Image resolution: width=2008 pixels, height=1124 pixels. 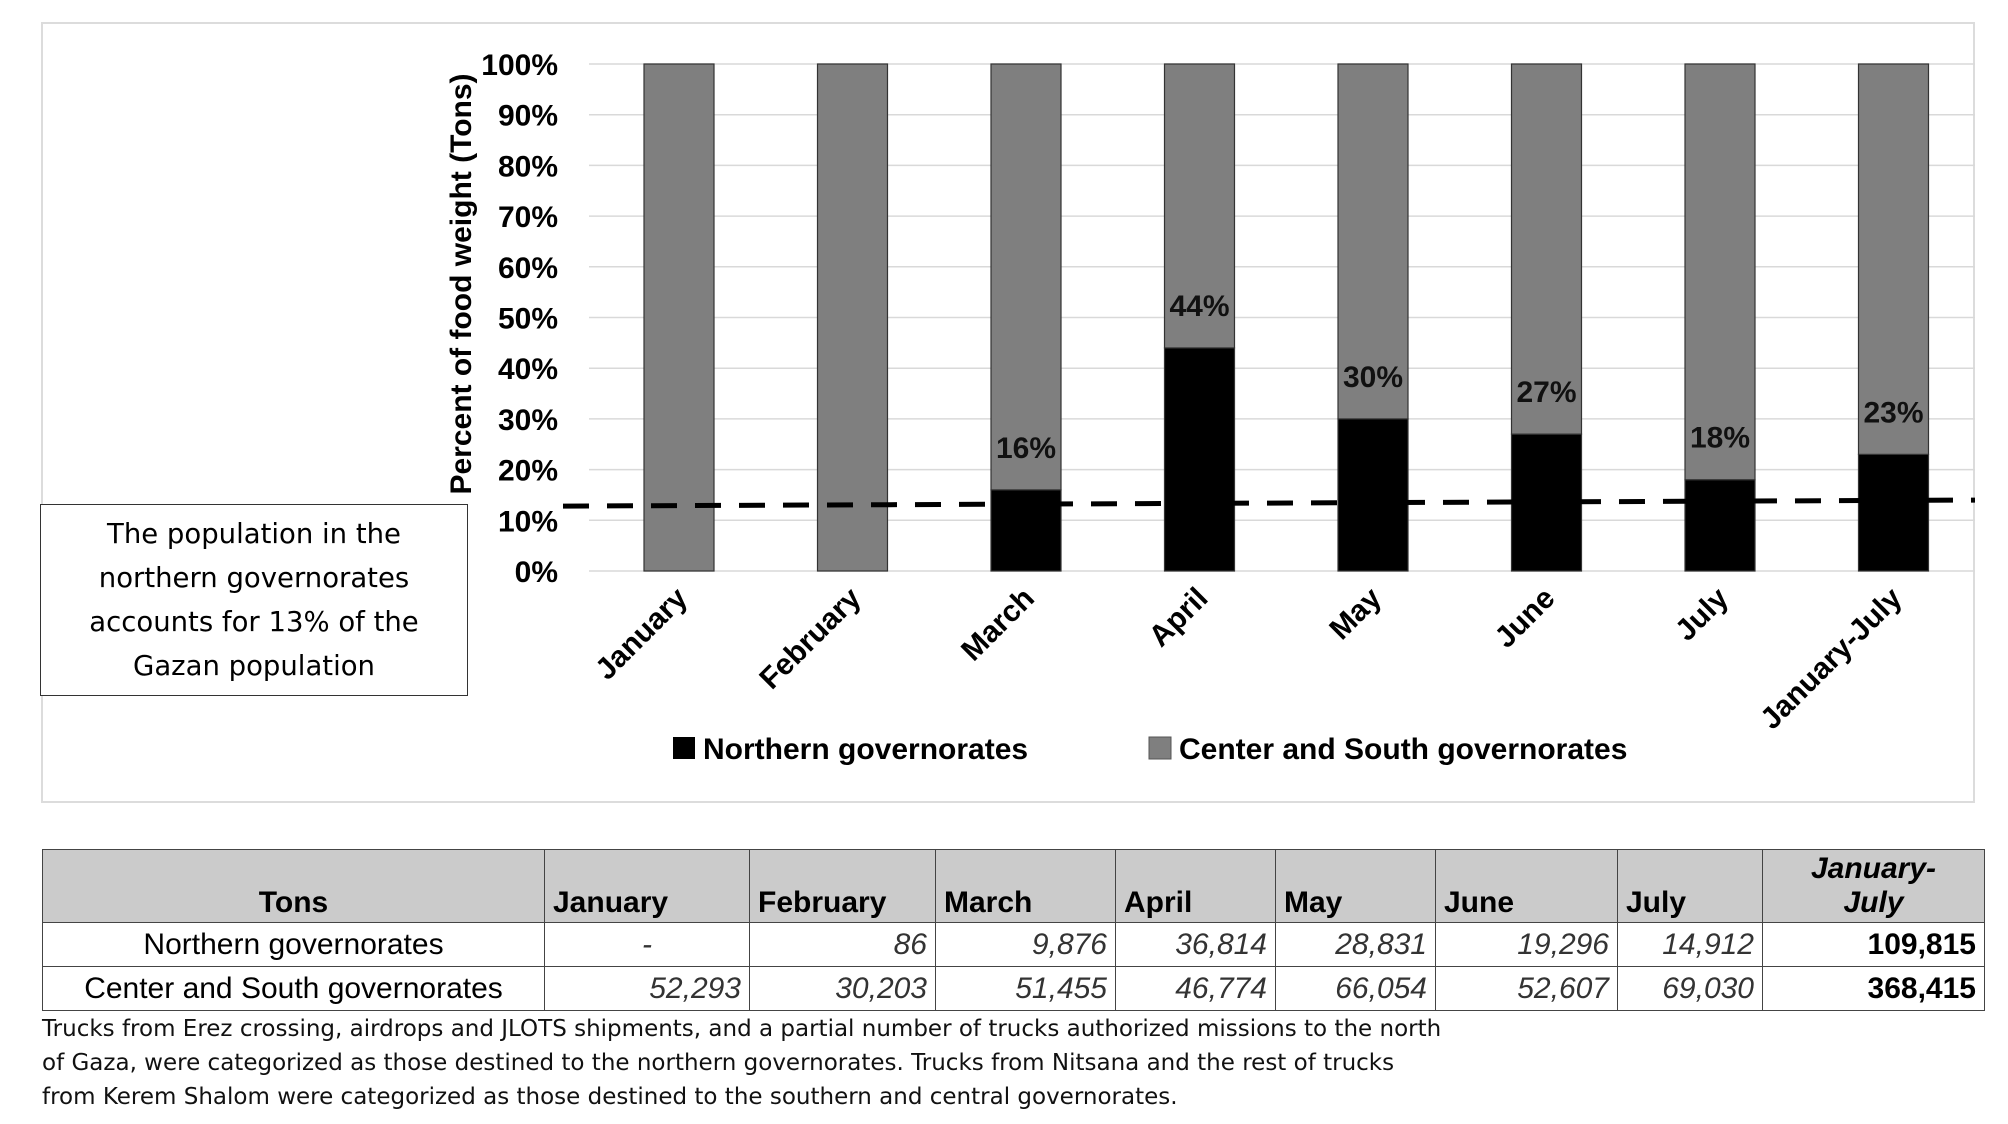 I want to click on y-tick-label: 10%, so click(x=528, y=521).